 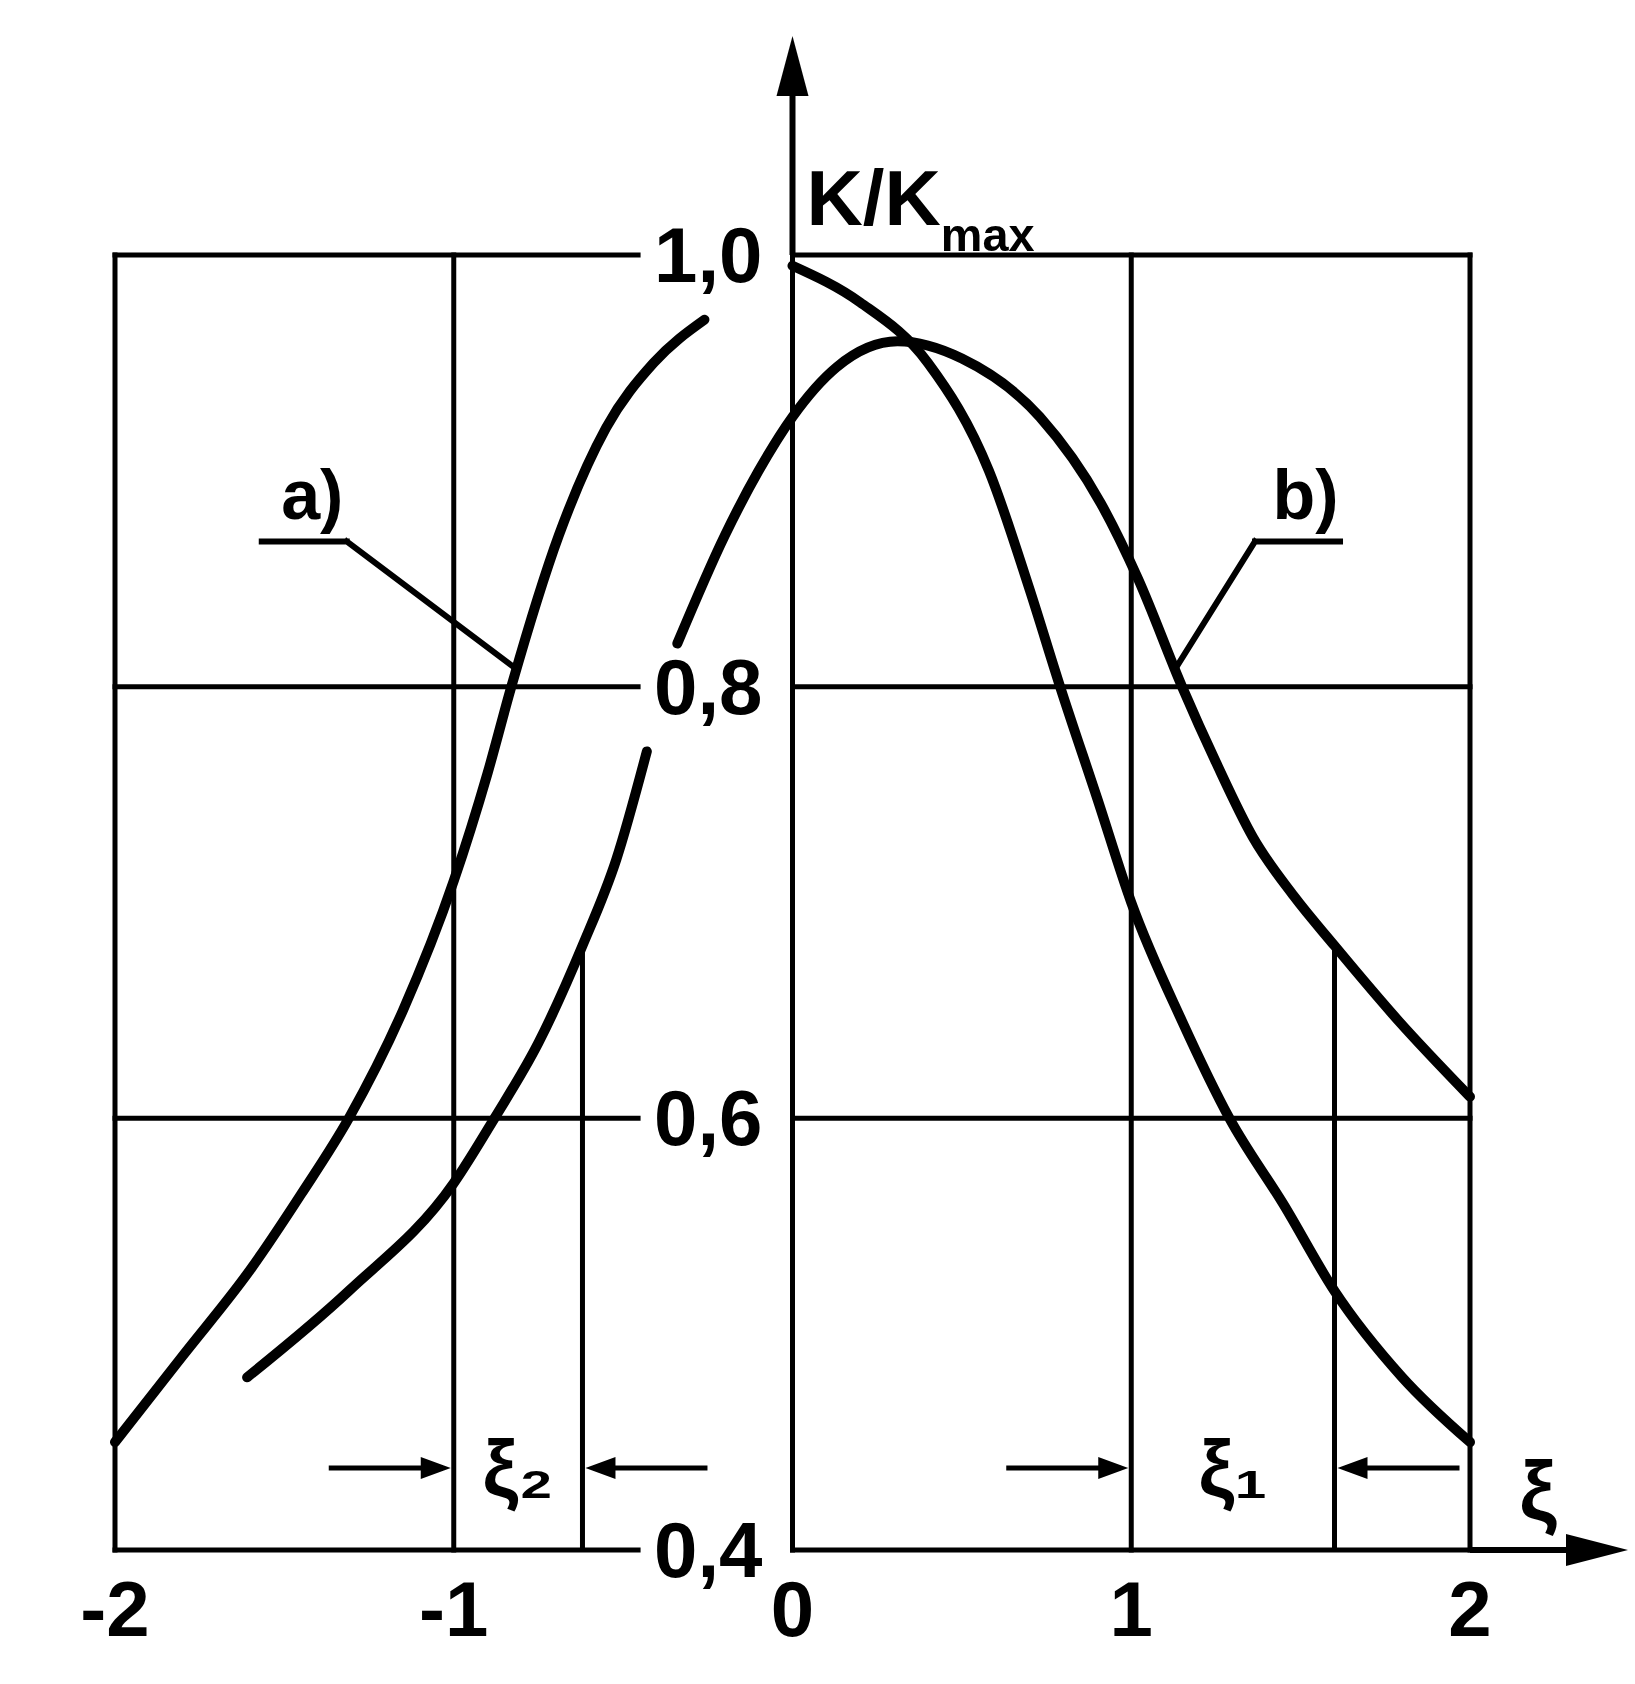 What do you see at coordinates (708, 1118) in the screenshot?
I see `y-tick-label: 0,6` at bounding box center [708, 1118].